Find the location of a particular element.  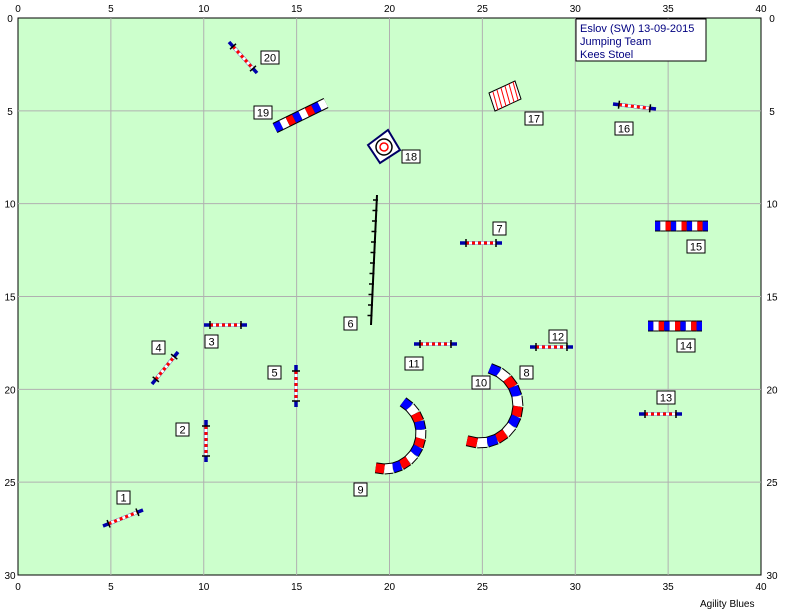

wall-base is located at coordinates (505, 96).